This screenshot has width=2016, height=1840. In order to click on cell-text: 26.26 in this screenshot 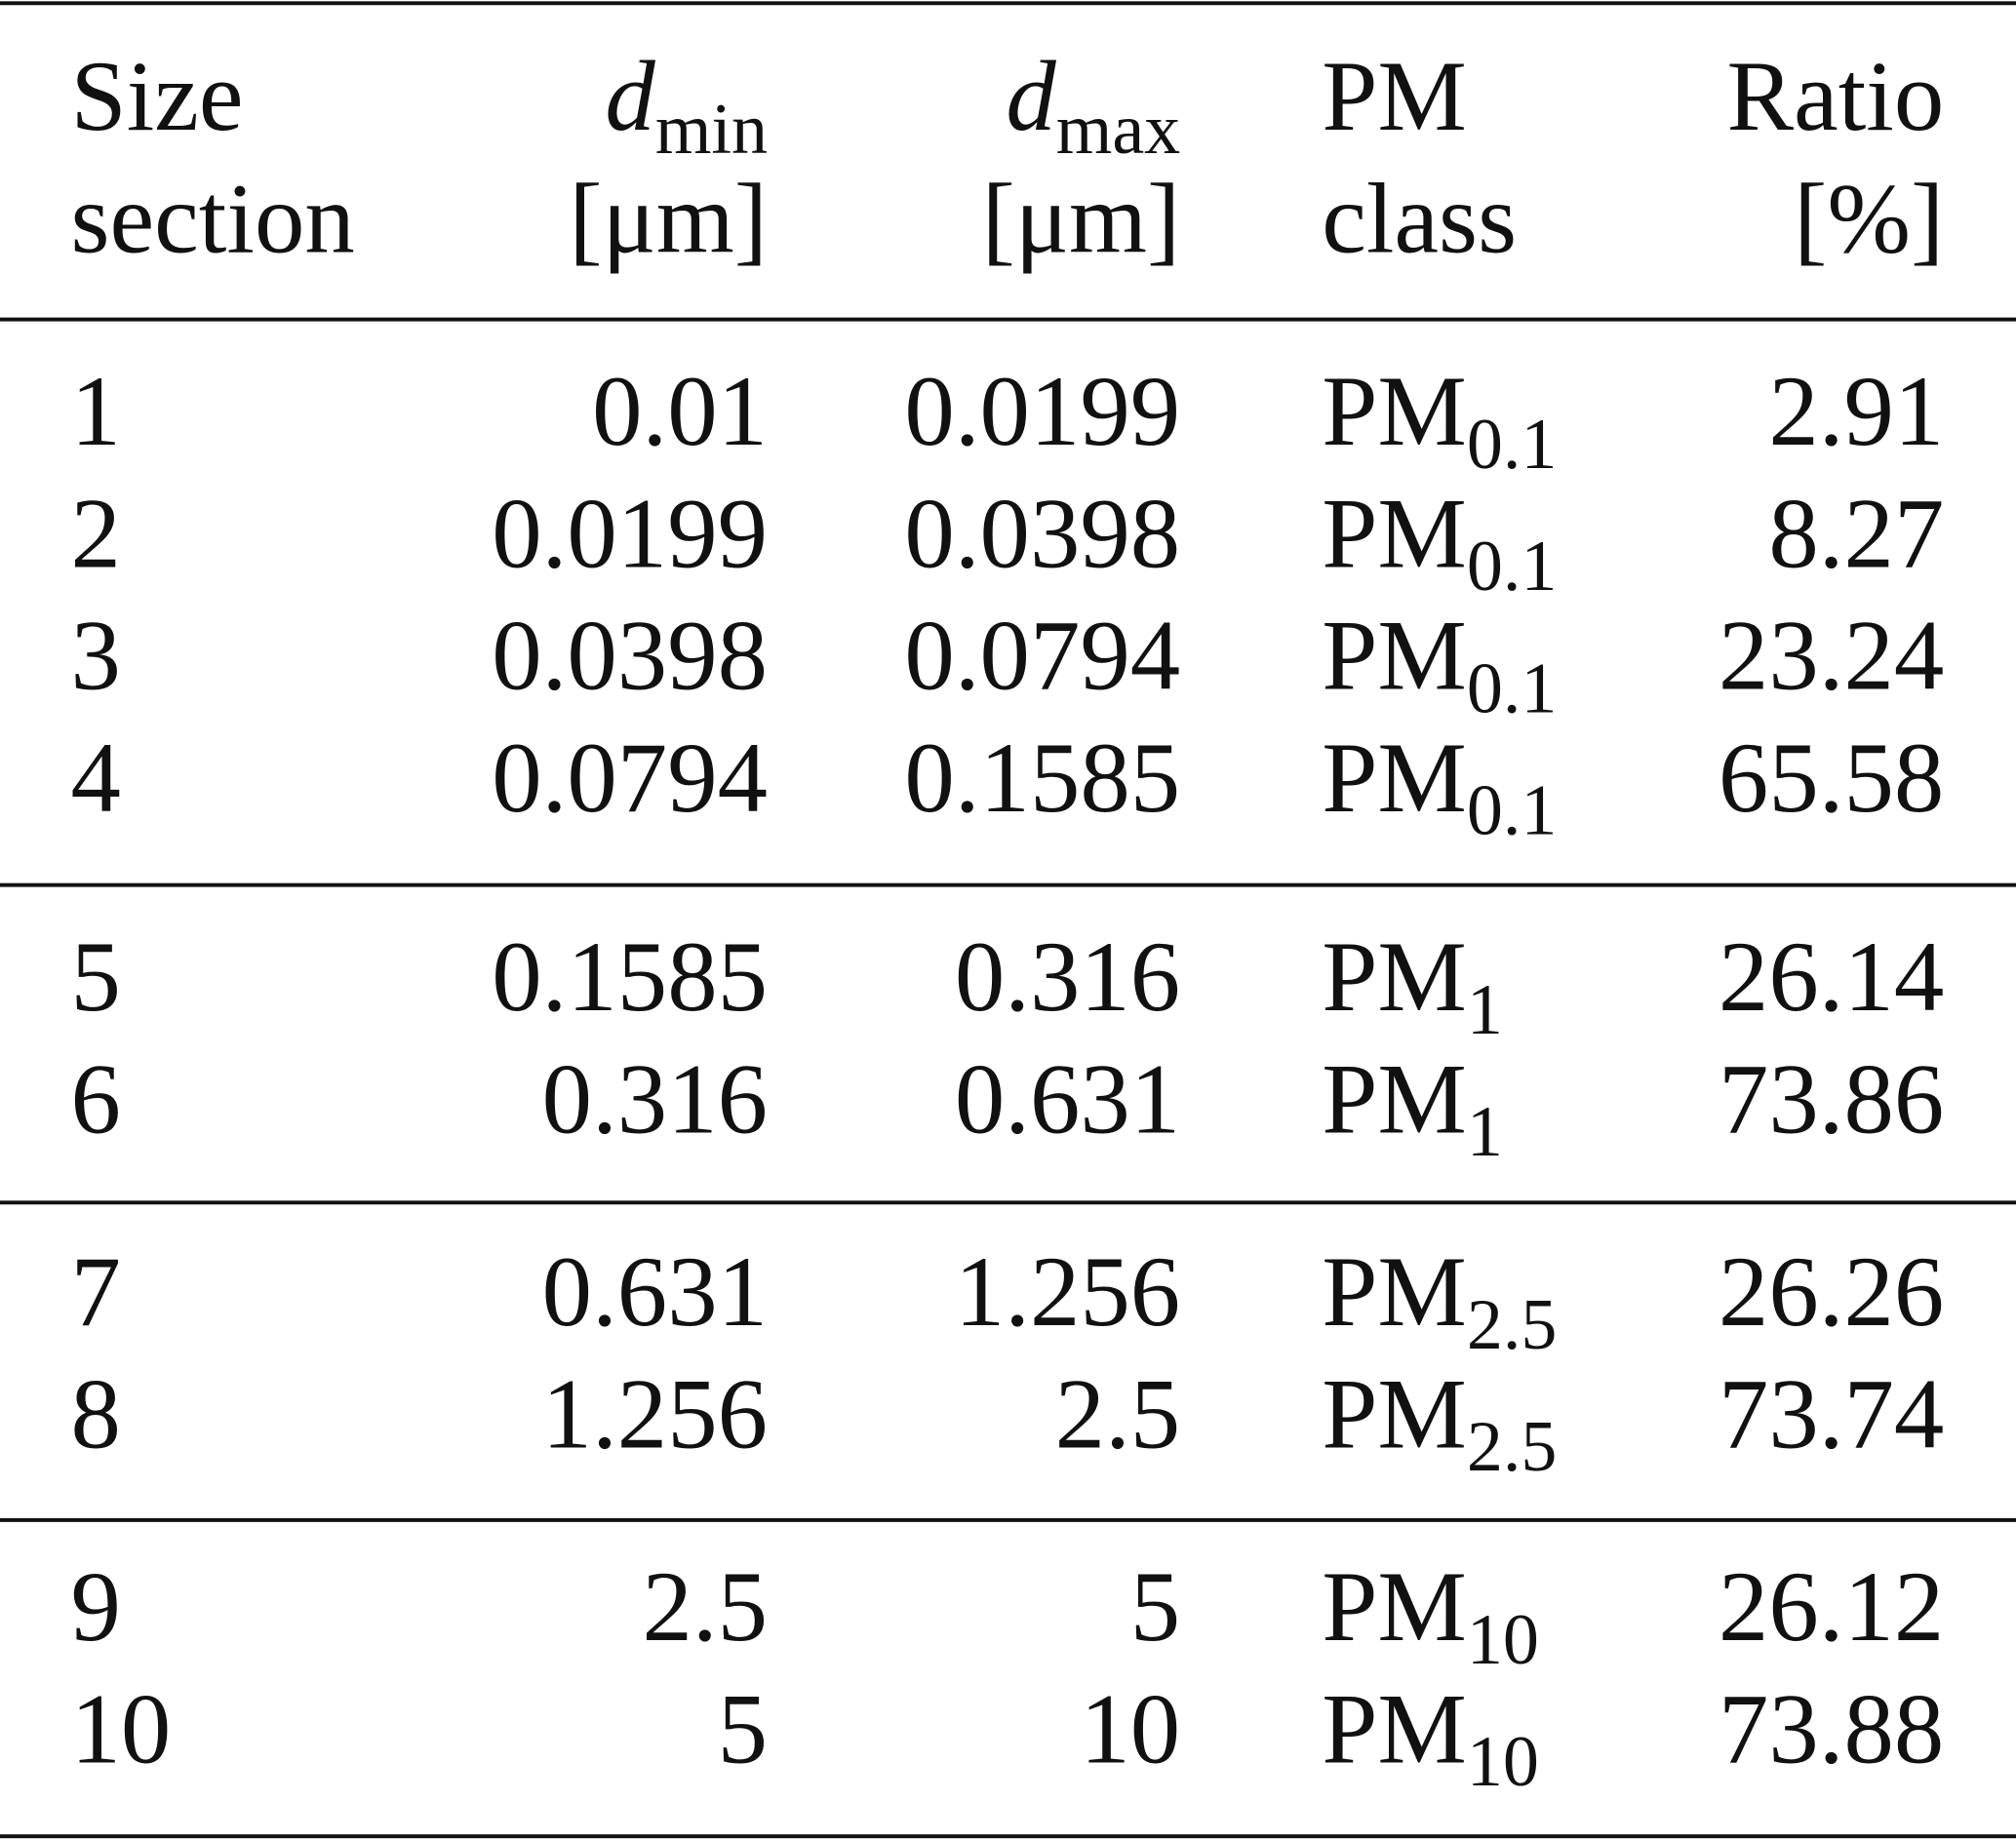, I will do `click(1831, 1291)`.